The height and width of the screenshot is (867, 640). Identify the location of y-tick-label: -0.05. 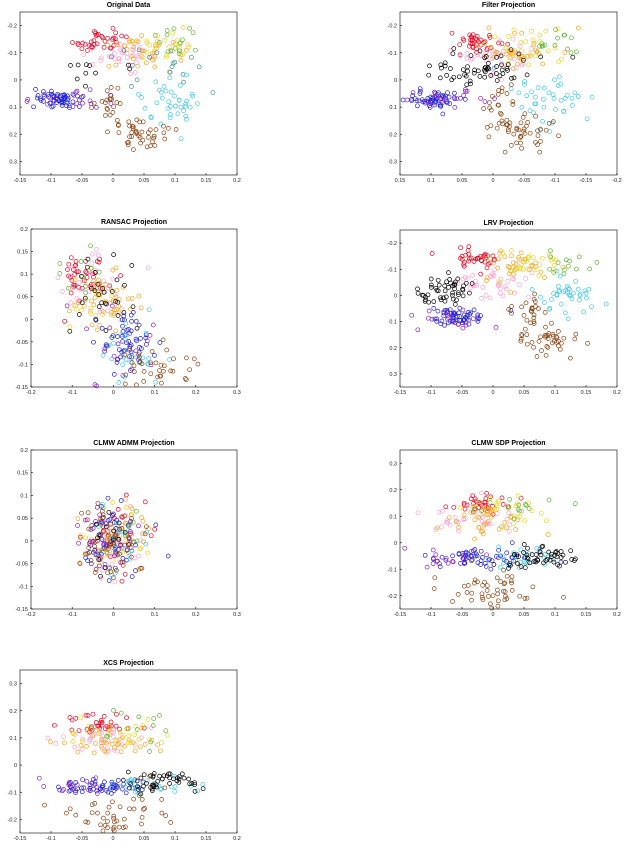
(21, 343).